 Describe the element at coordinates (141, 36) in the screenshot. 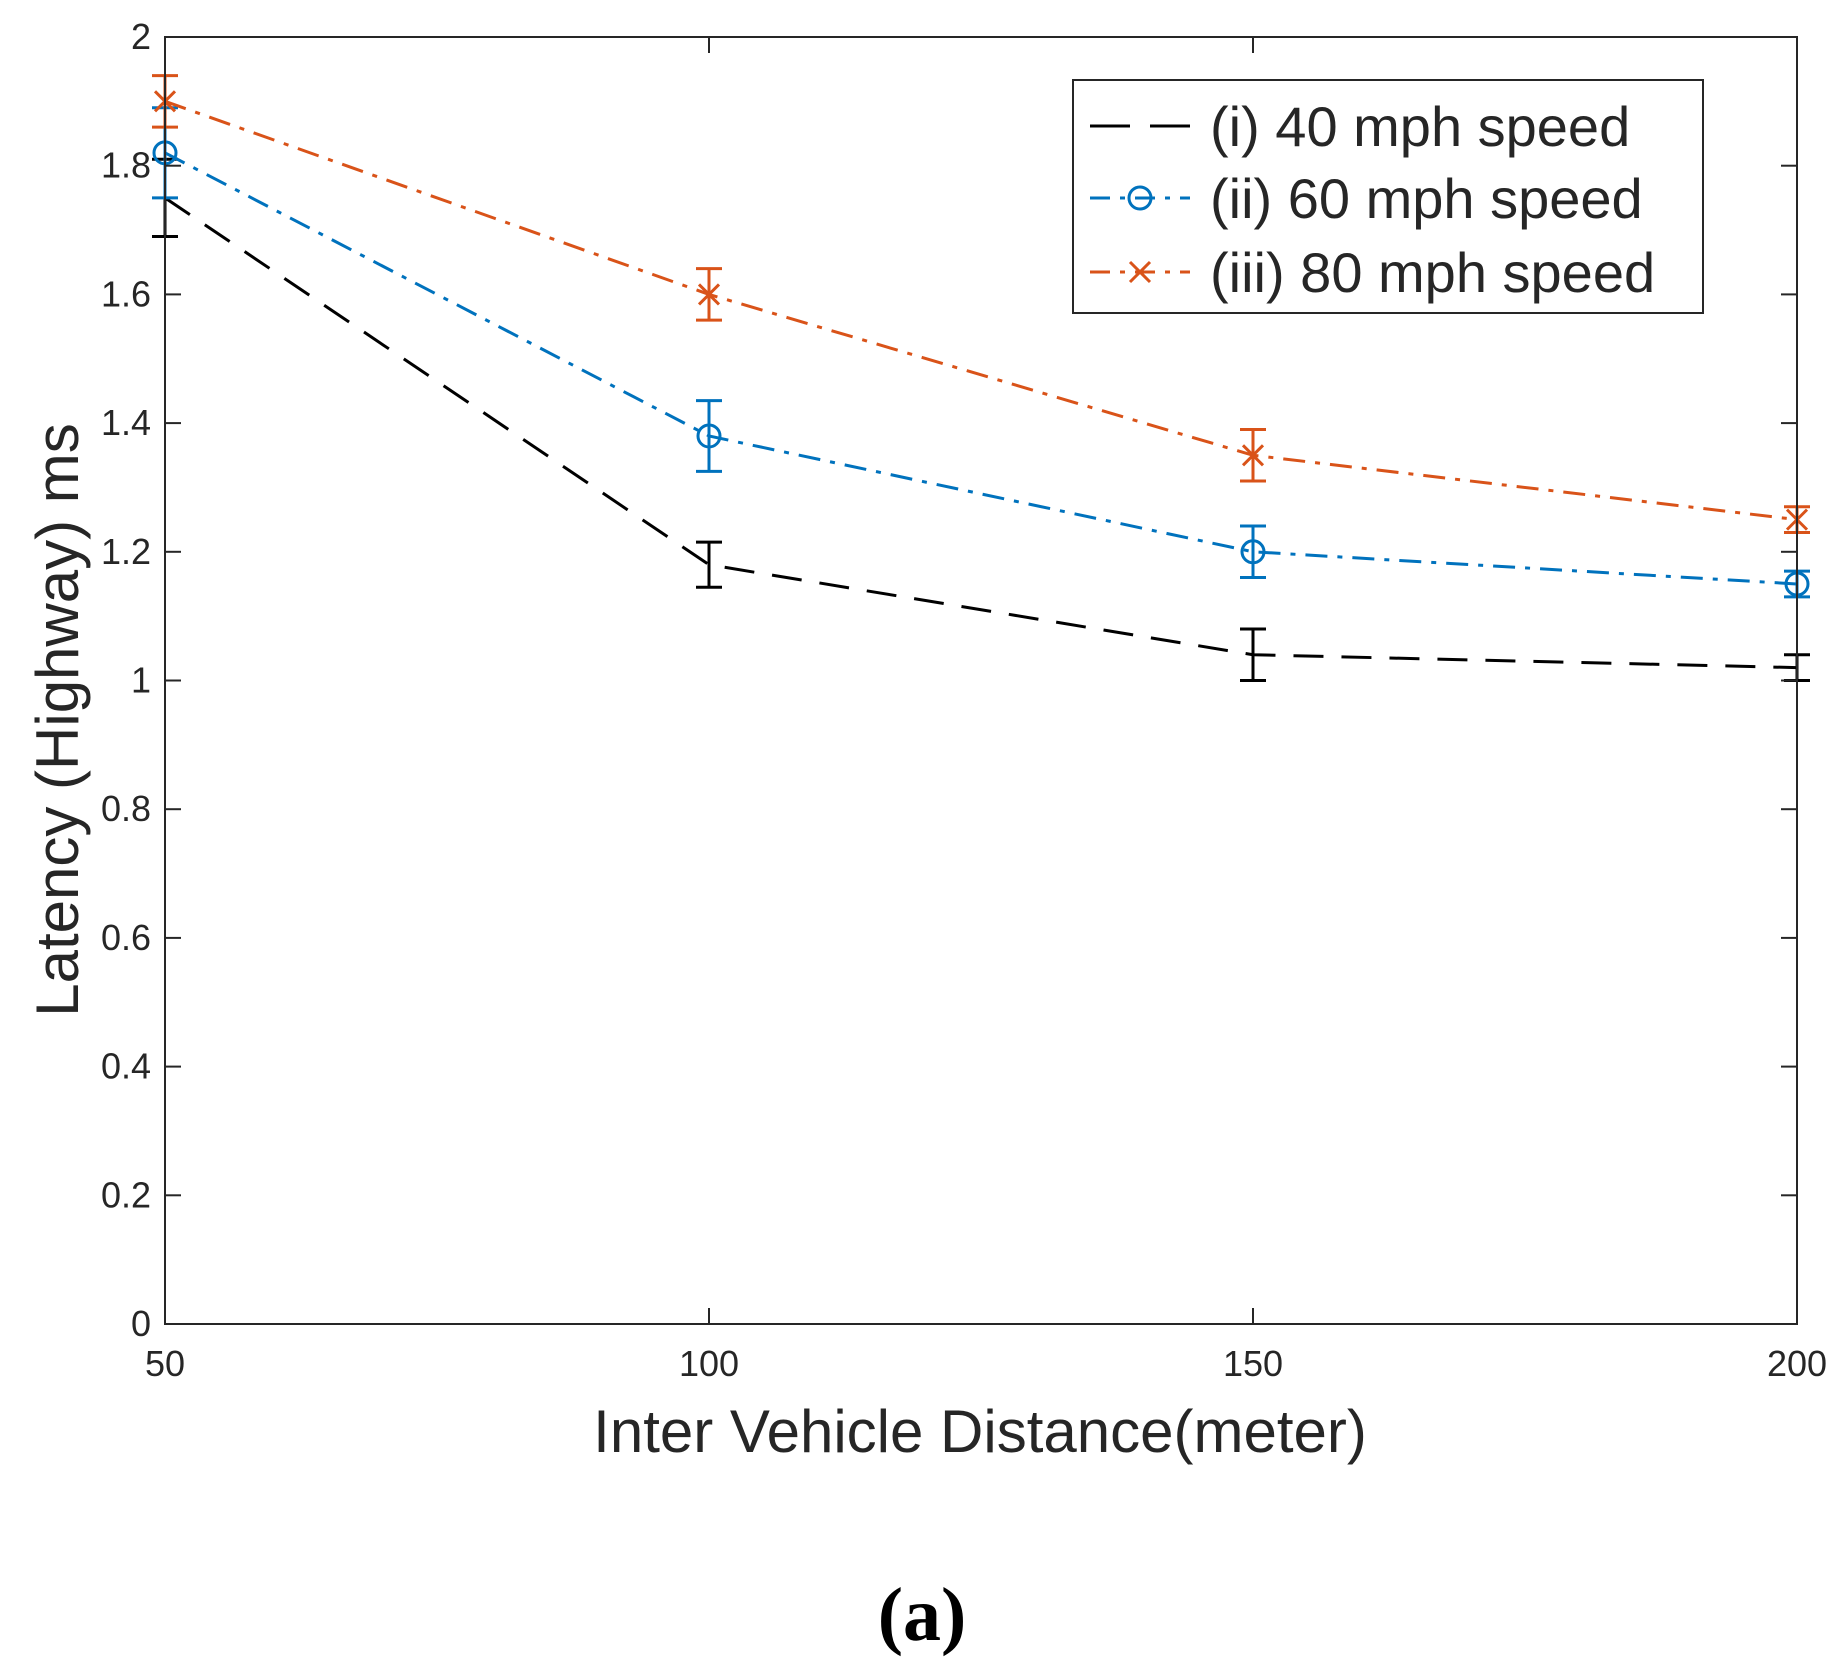

I see `y-tick-label: 2` at that location.